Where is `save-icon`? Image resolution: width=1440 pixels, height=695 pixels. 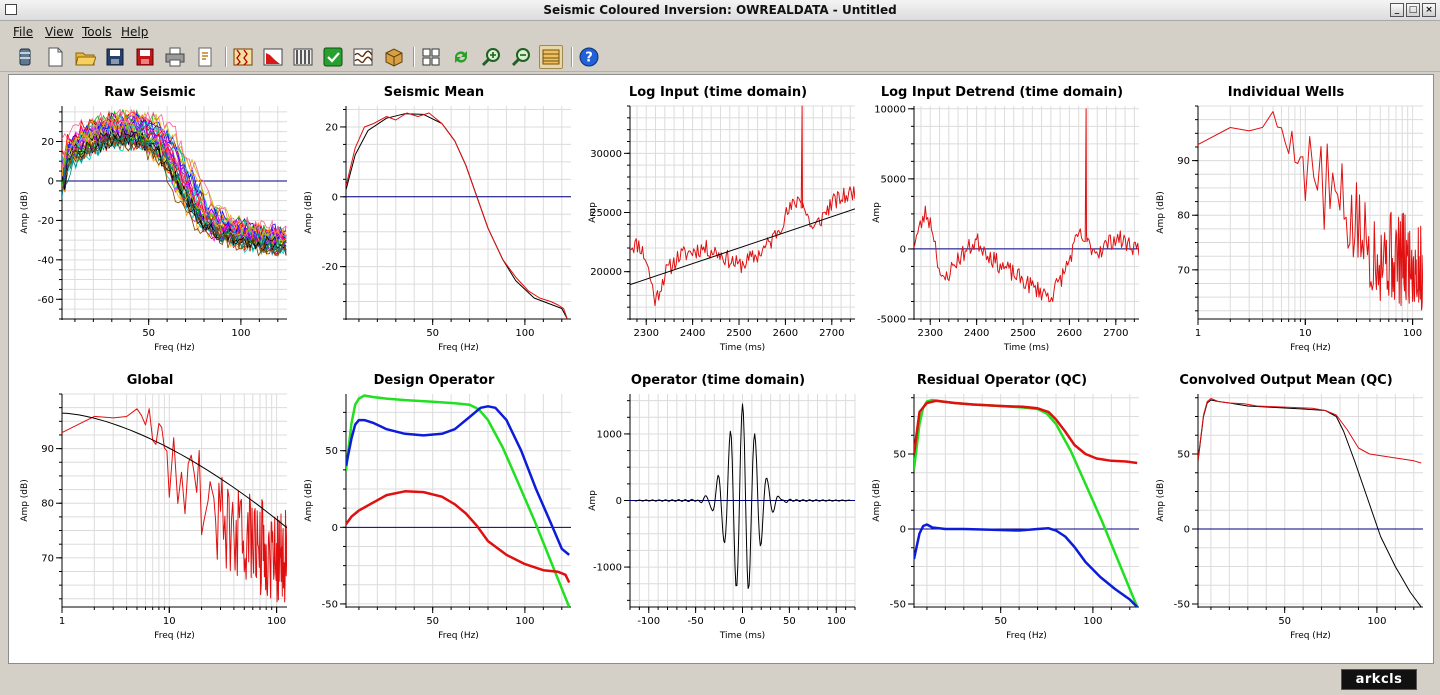 save-icon is located at coordinates (115, 57).